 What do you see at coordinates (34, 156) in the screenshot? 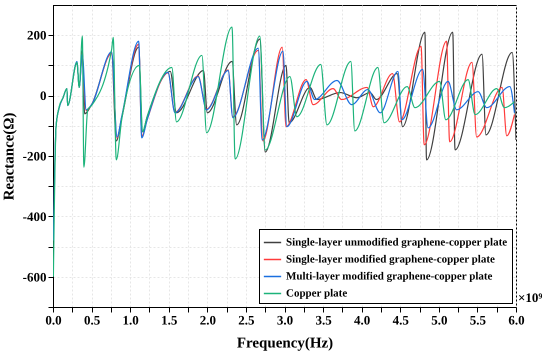
I see `y-tick-label: -200` at bounding box center [34, 156].